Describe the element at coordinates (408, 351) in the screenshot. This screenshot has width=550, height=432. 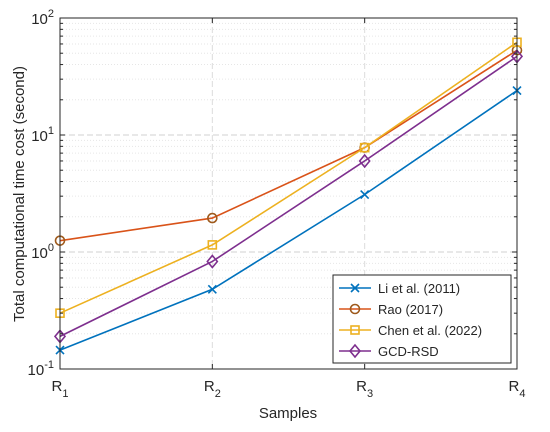
I see `legend-label: GCD-RSD` at that location.